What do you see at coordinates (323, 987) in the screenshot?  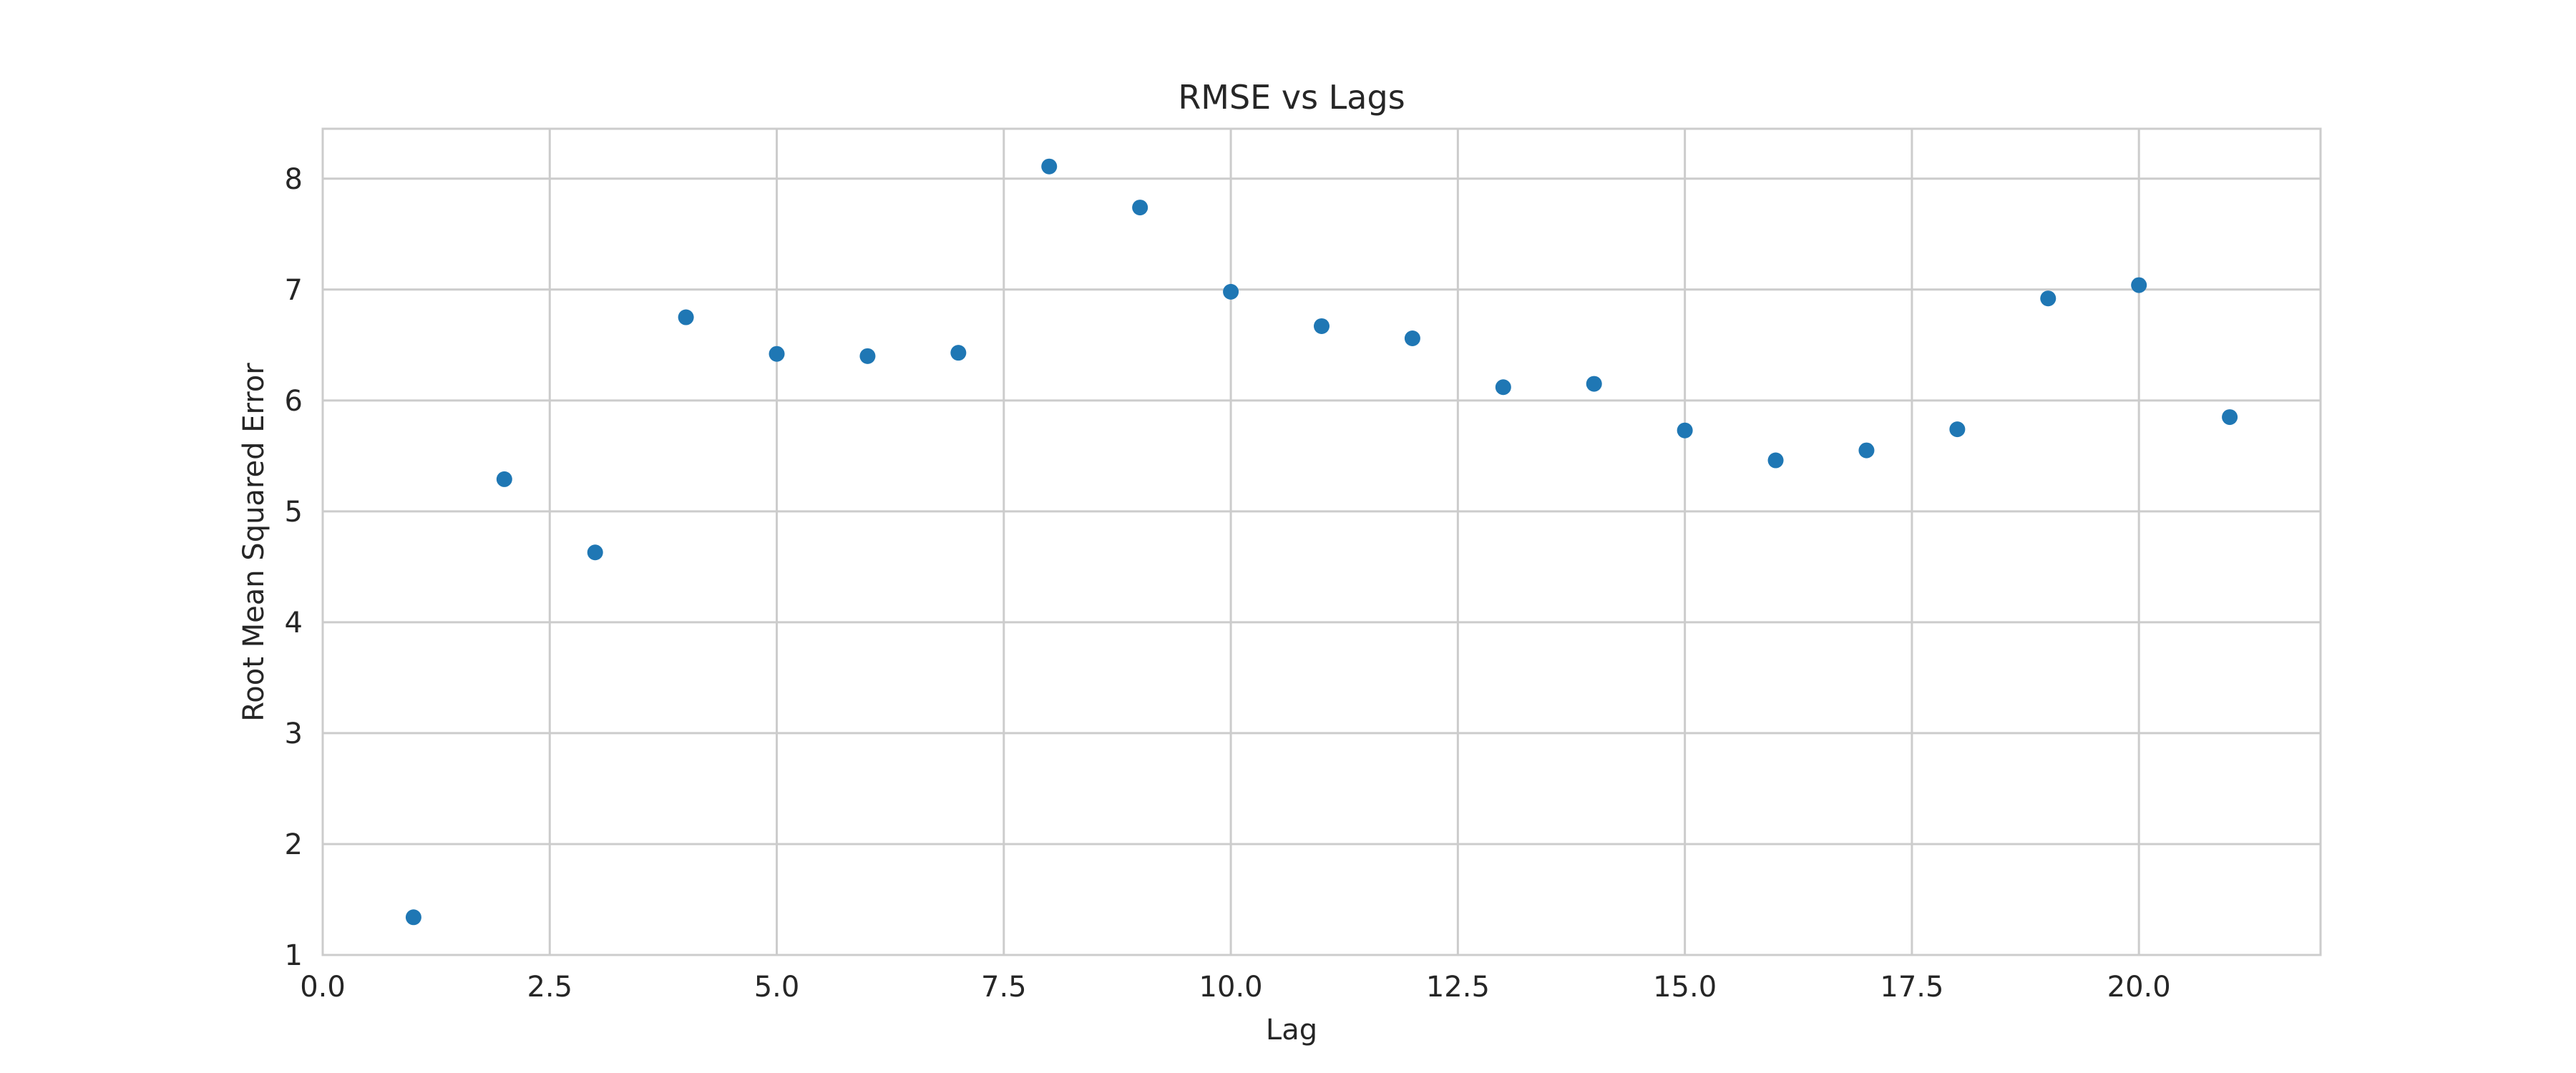 I see `x-tick-label: 0.0` at bounding box center [323, 987].